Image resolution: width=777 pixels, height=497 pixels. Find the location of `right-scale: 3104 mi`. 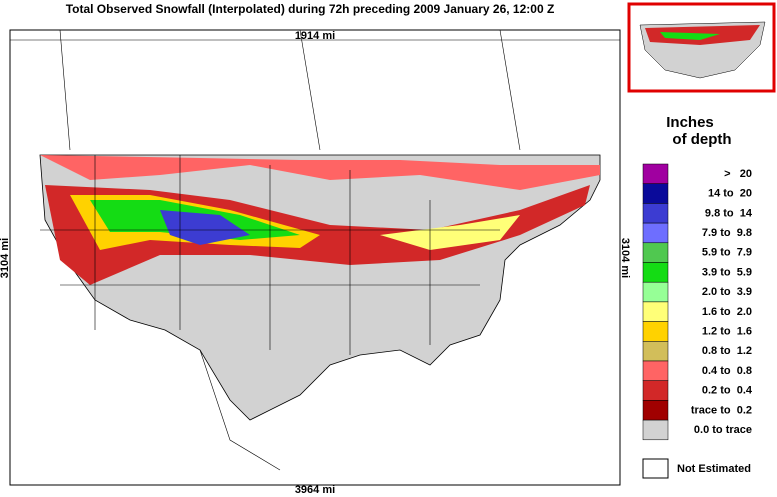

right-scale: 3104 mi is located at coordinates (625, 258).